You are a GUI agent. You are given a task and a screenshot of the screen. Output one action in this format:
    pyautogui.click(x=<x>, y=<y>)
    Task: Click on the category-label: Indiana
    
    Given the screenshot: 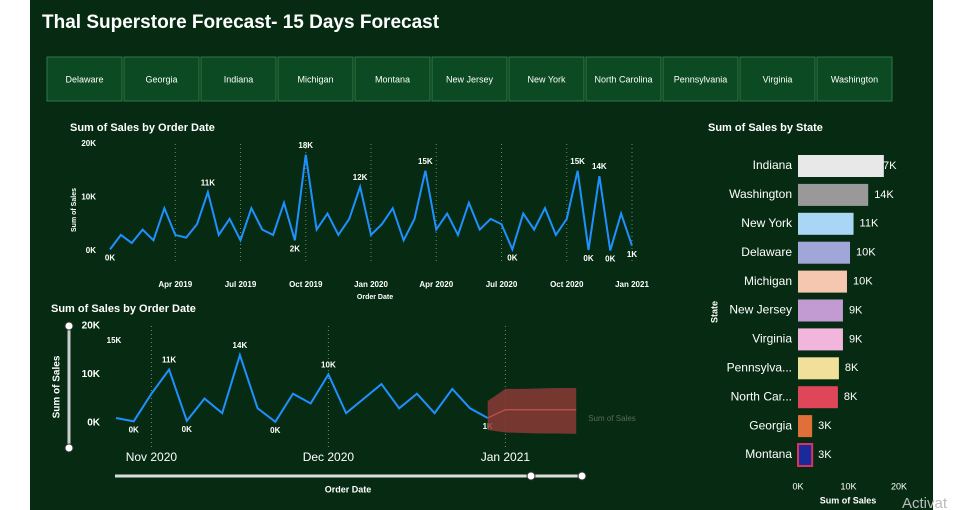 What is the action you would take?
    pyautogui.click(x=773, y=165)
    